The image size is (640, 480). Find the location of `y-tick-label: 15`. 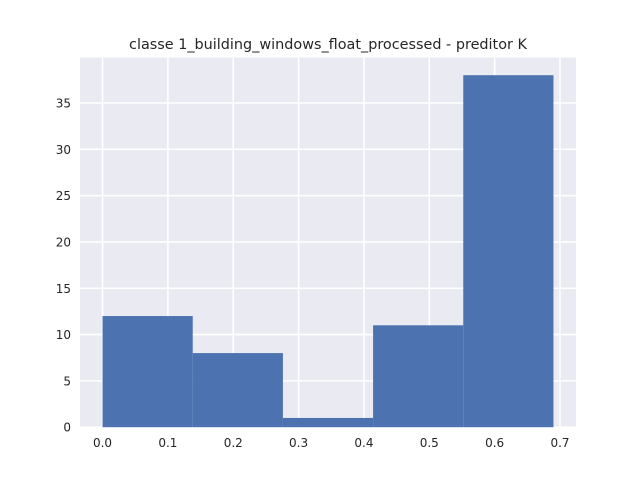

y-tick-label: 15 is located at coordinates (63, 289).